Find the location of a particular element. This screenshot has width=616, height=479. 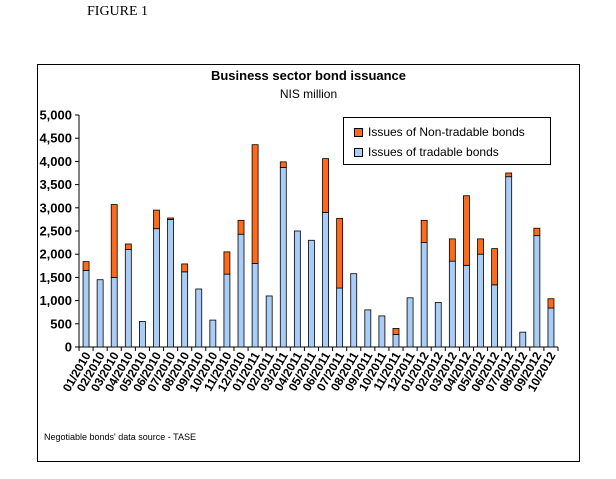

y-tick-label: 4,000 is located at coordinates (55, 161).